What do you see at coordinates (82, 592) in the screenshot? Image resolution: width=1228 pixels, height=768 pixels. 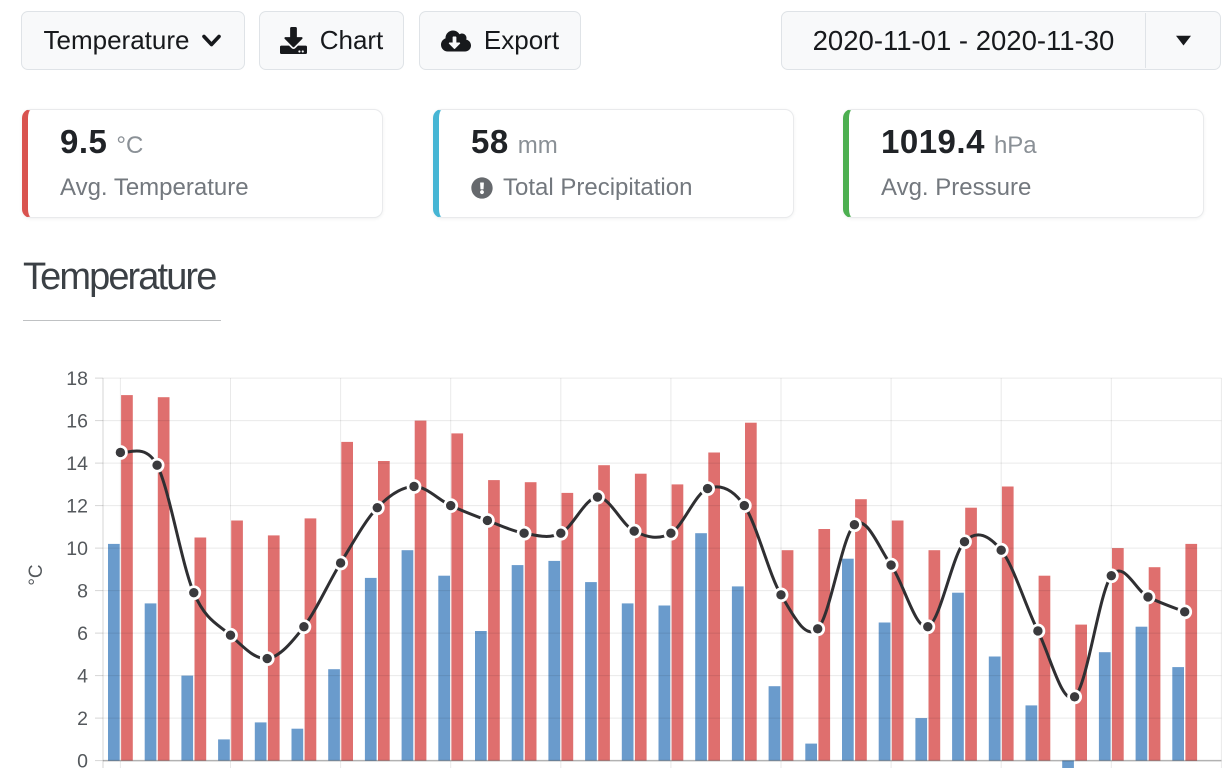 I see `svg-text: 8` at bounding box center [82, 592].